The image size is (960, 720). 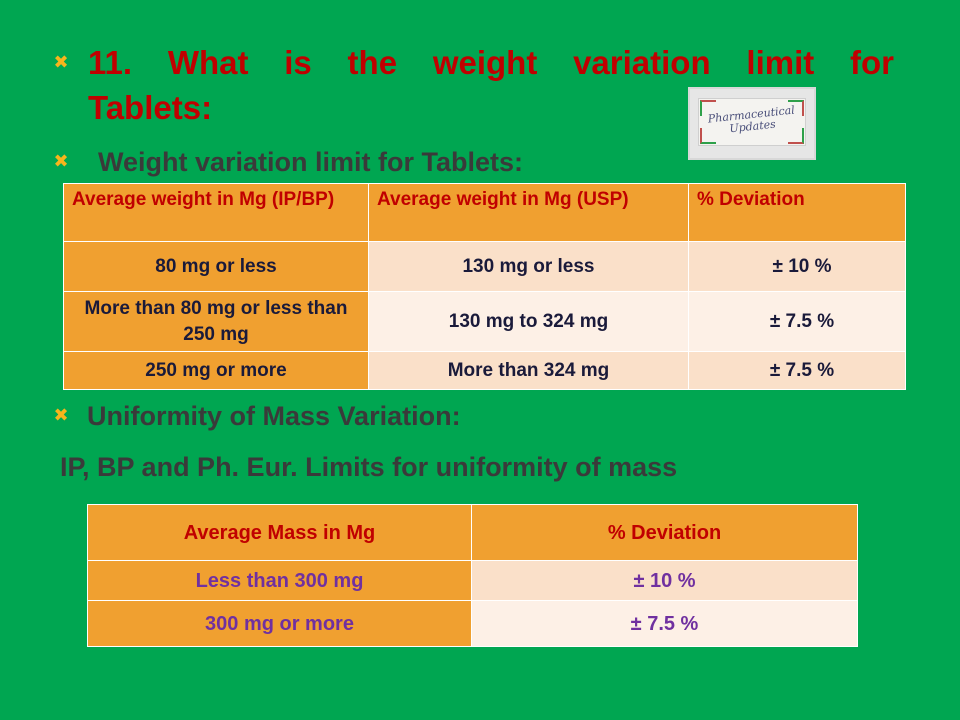 I want to click on table-row: 80 mg or less 130 mg or less ± 10 %, so click(x=484, y=266).